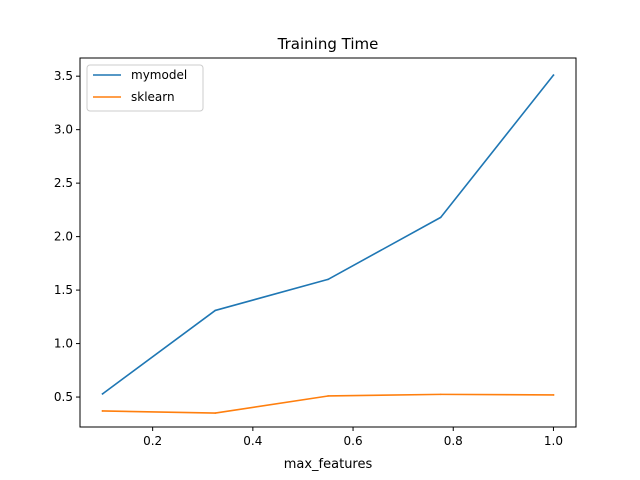 The width and height of the screenshot is (640, 480). Describe the element at coordinates (63, 344) in the screenshot. I see `y-tick-label: 1.0` at that location.